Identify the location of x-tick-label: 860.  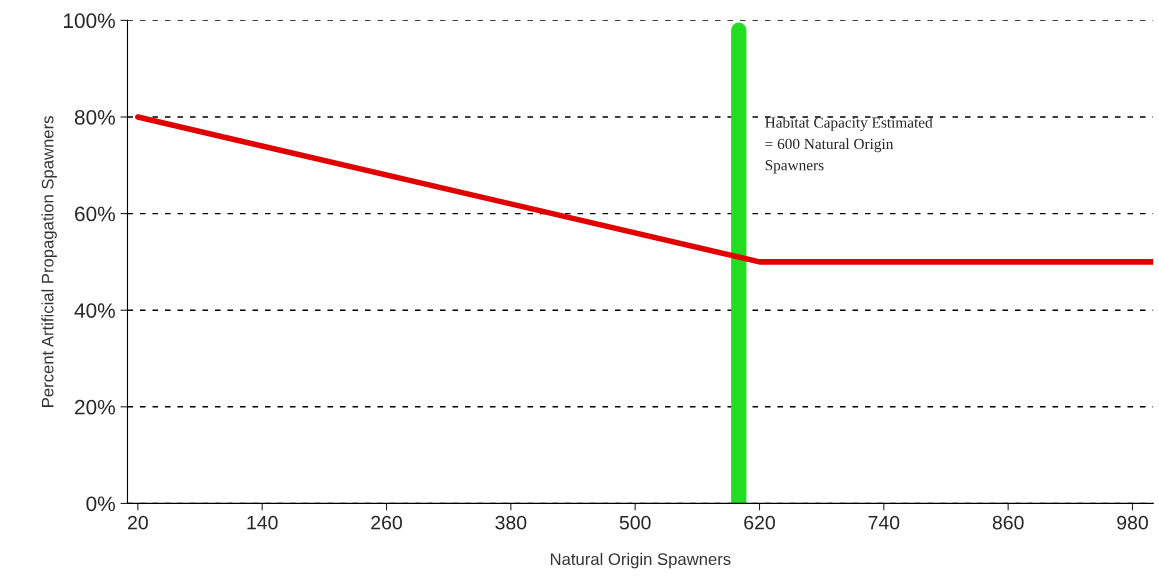
(1008, 522).